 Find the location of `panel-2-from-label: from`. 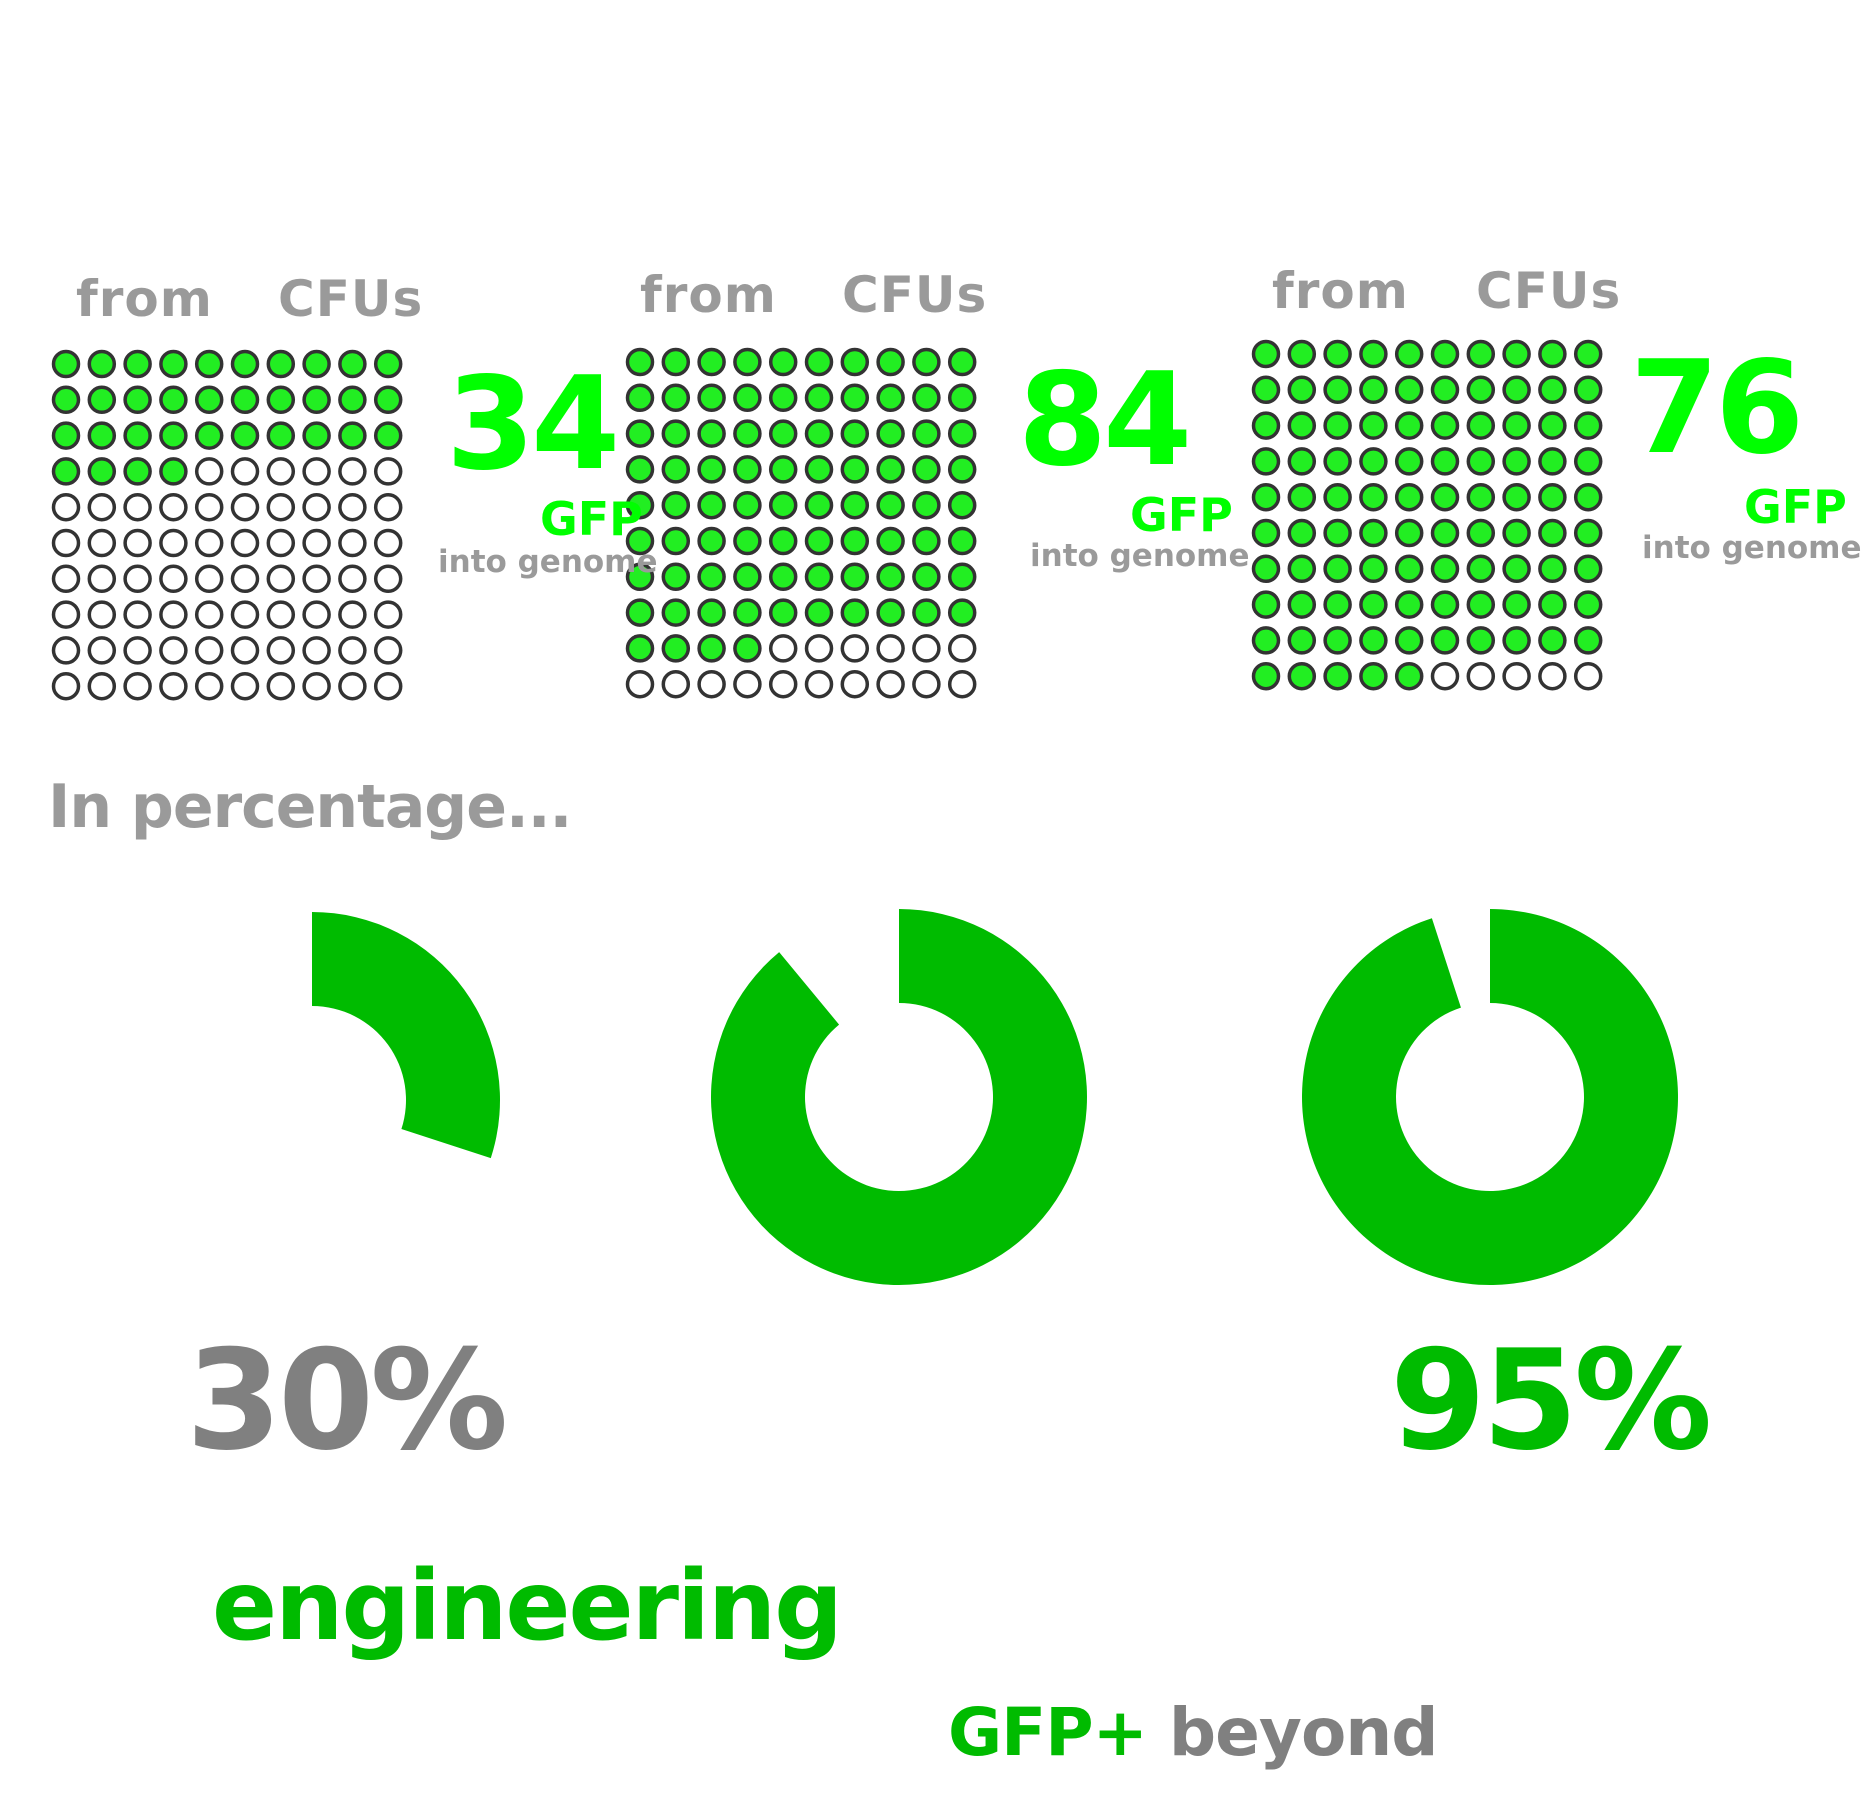

panel-2-from-label: from is located at coordinates (708, 295).